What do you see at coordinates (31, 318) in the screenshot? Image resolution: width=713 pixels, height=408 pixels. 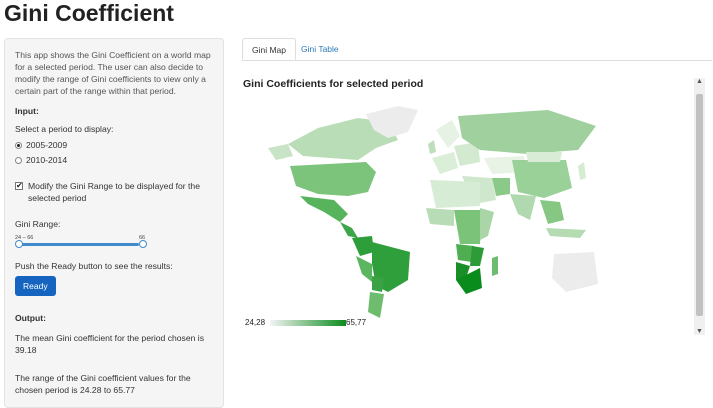 I see `output-label: Output:` at bounding box center [31, 318].